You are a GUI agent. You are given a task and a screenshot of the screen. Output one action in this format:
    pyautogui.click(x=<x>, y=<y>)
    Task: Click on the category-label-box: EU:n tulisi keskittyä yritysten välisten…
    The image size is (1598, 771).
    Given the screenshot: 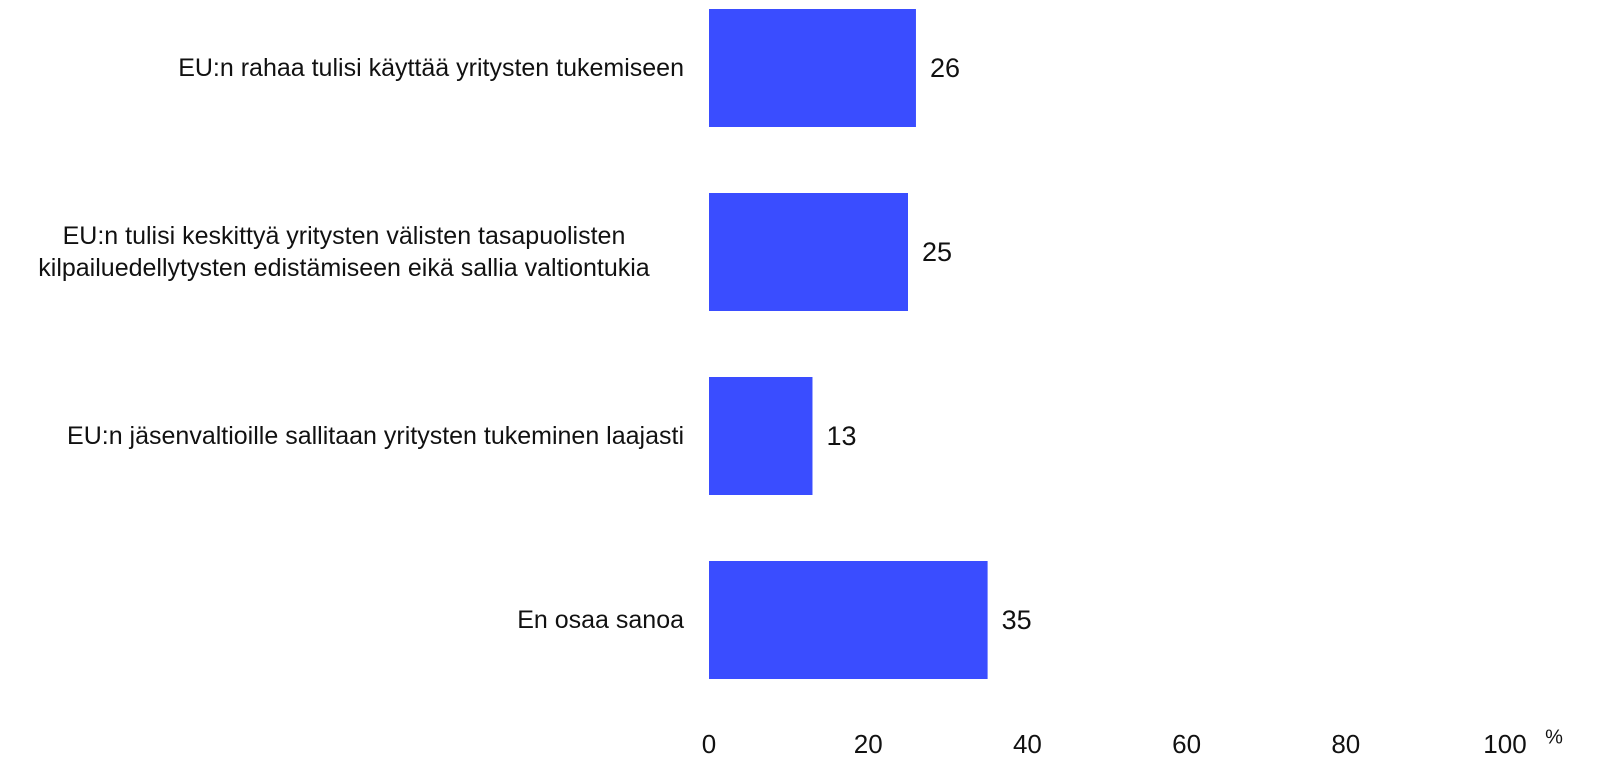 What is the action you would take?
    pyautogui.click(x=344, y=252)
    